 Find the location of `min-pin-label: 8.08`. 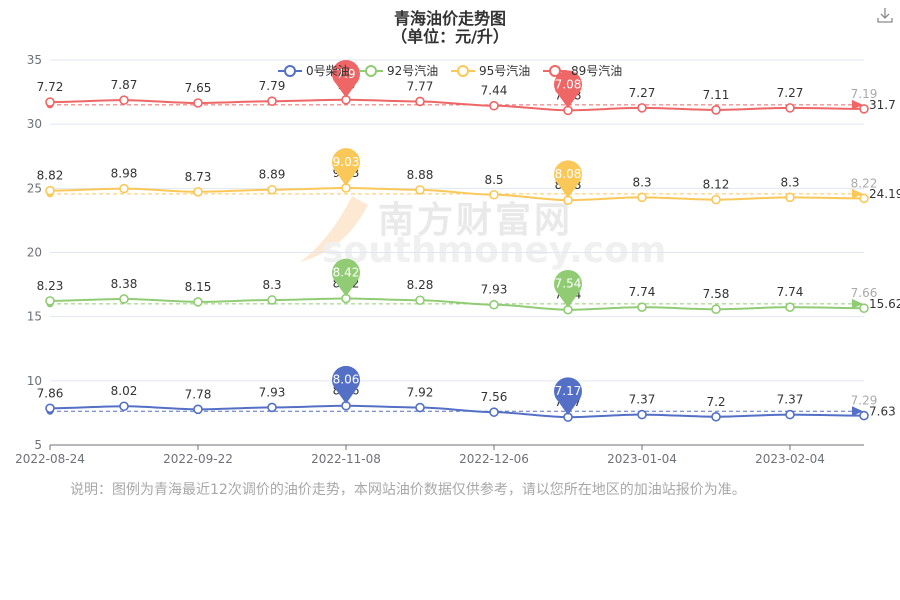

min-pin-label: 8.08 is located at coordinates (568, 174).